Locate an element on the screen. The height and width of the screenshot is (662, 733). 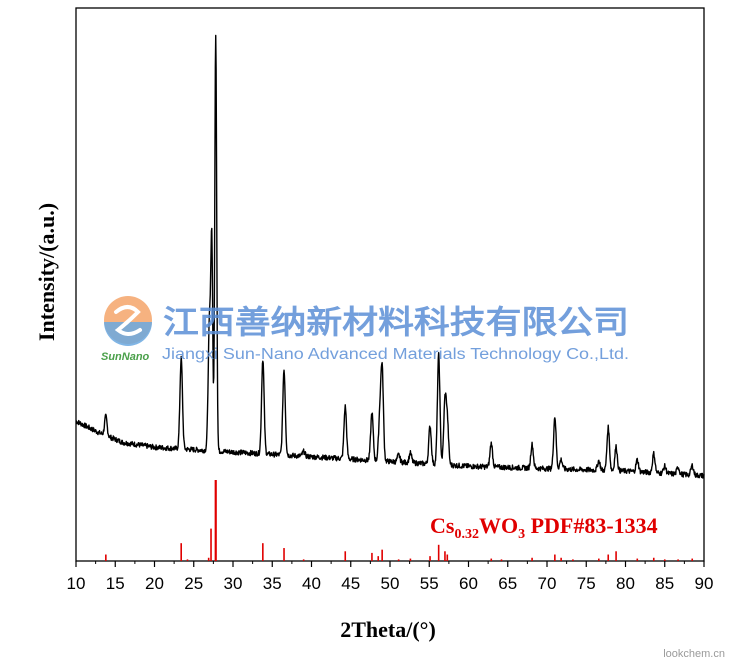
x-tick-label: 75 is located at coordinates (586, 583).